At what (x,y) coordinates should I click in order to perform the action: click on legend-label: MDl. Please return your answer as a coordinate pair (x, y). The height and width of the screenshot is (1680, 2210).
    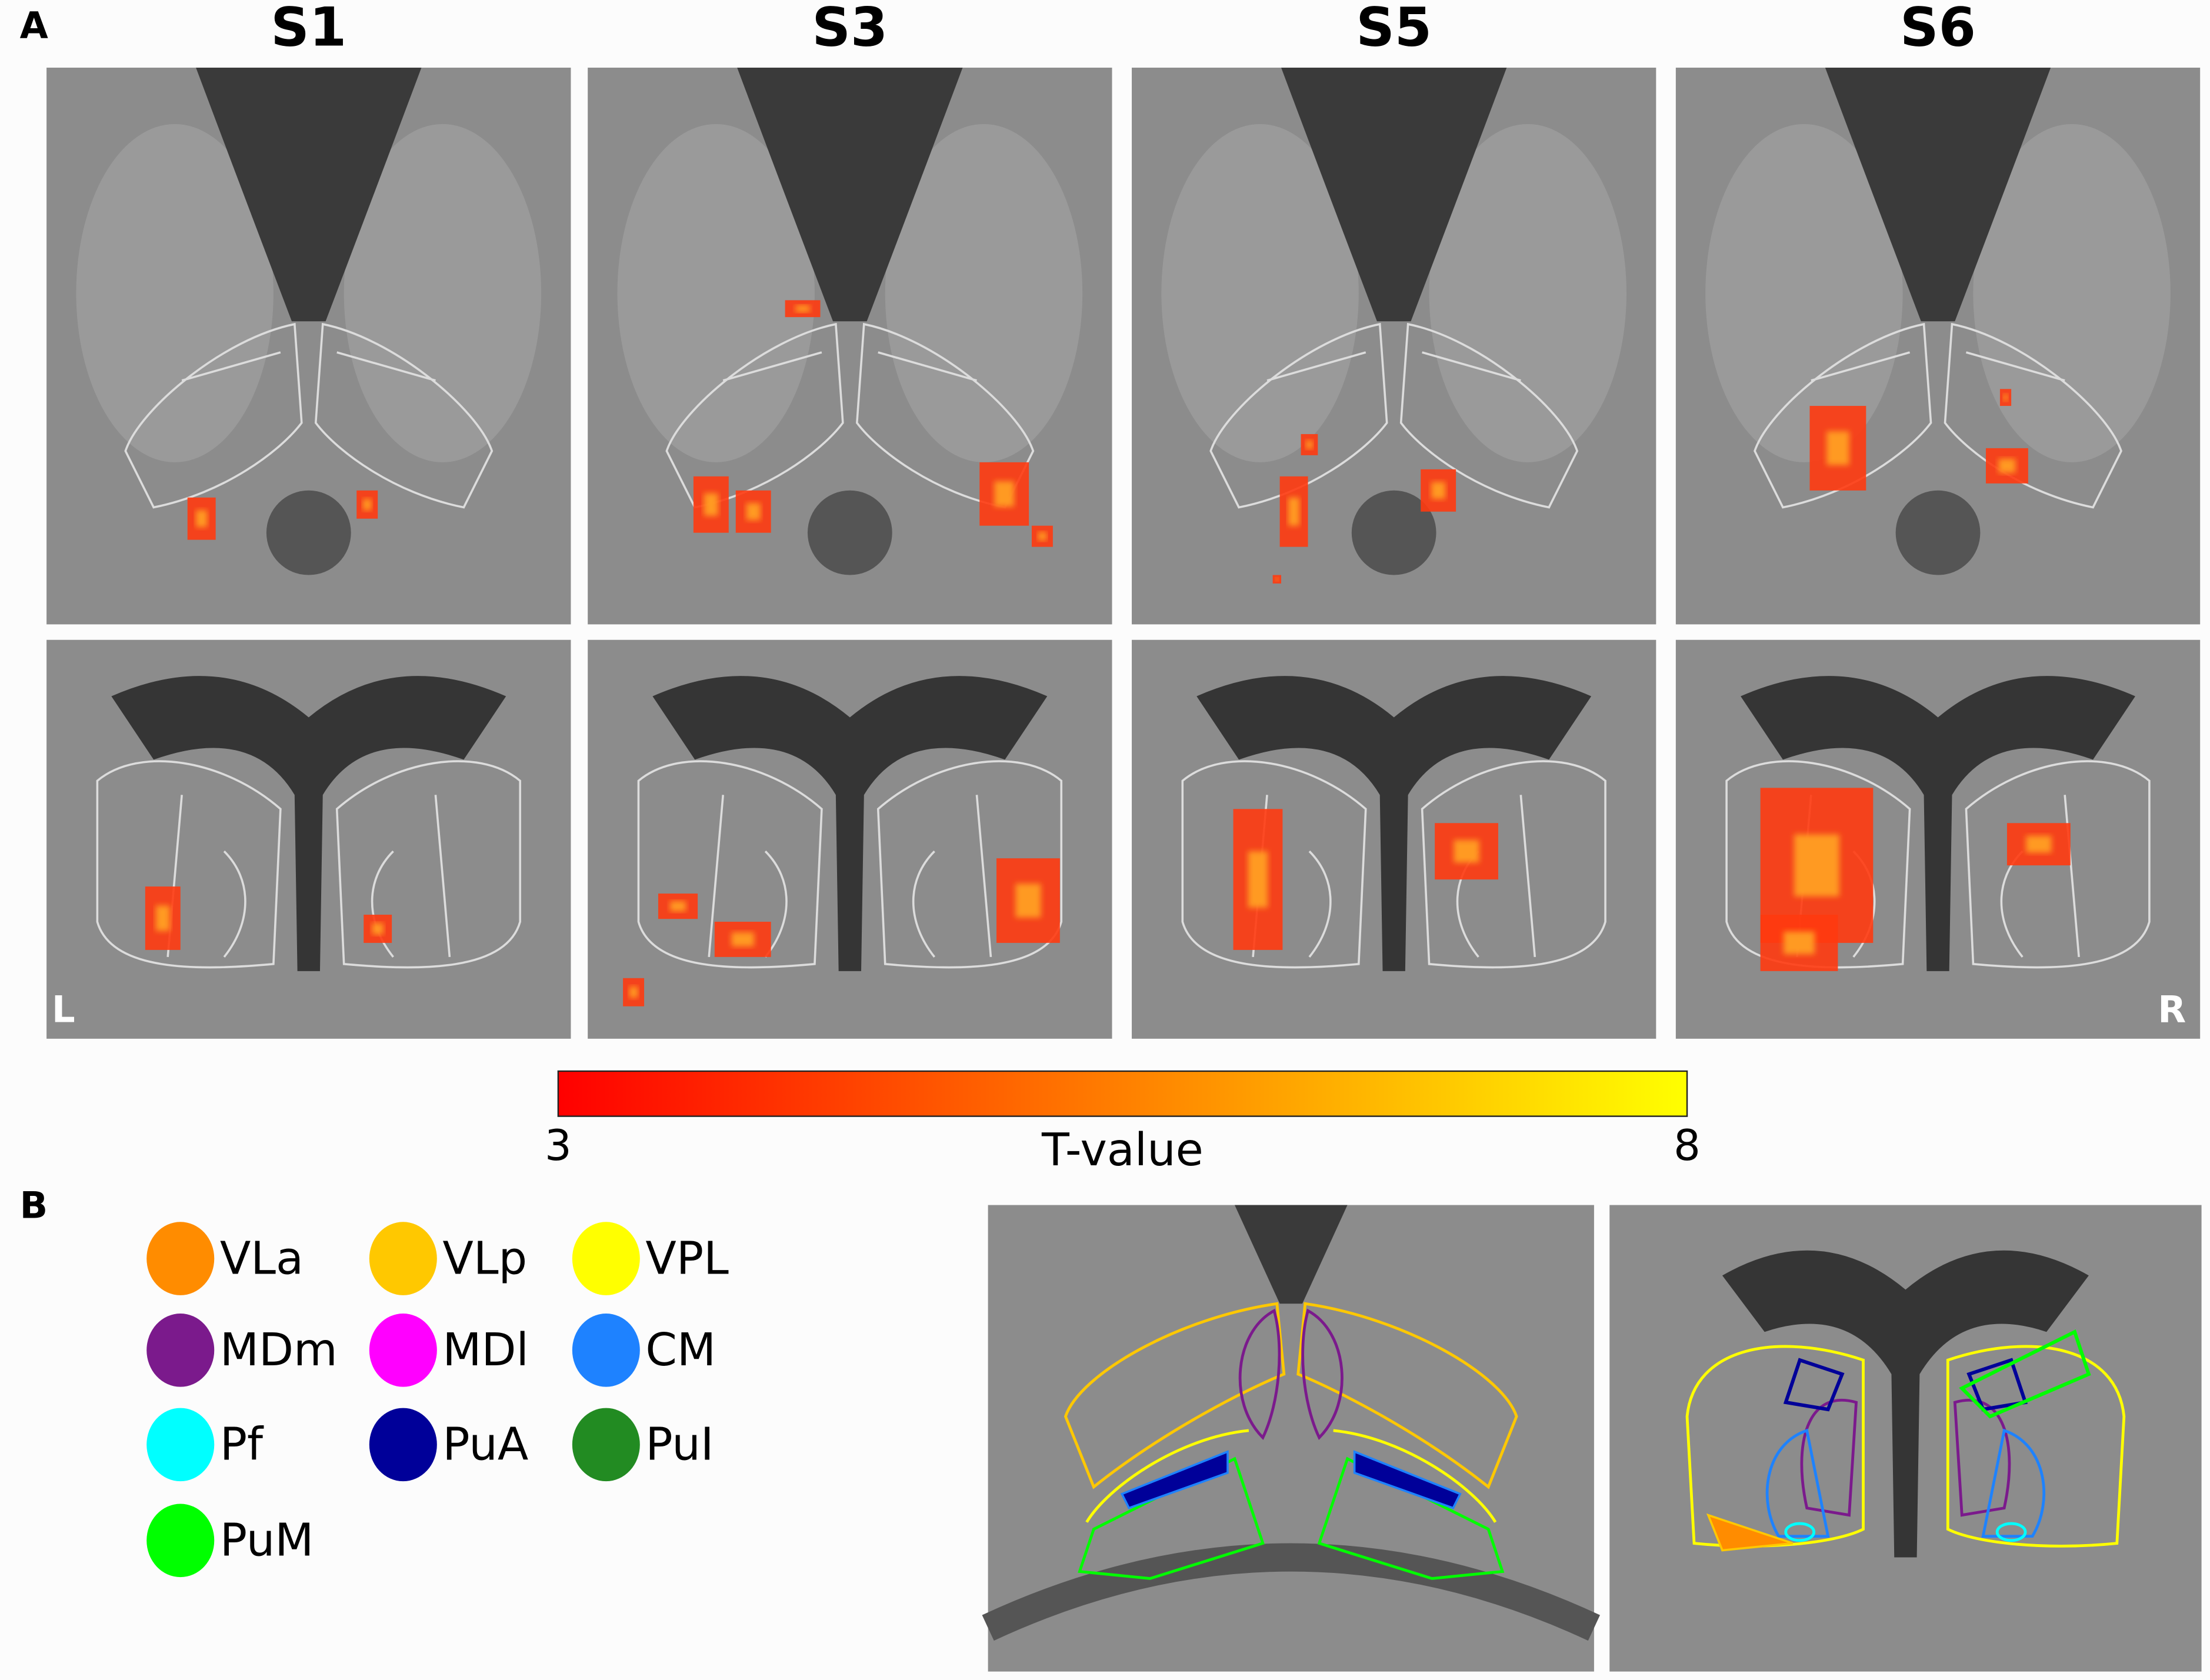
    Looking at the image, I should click on (485, 1350).